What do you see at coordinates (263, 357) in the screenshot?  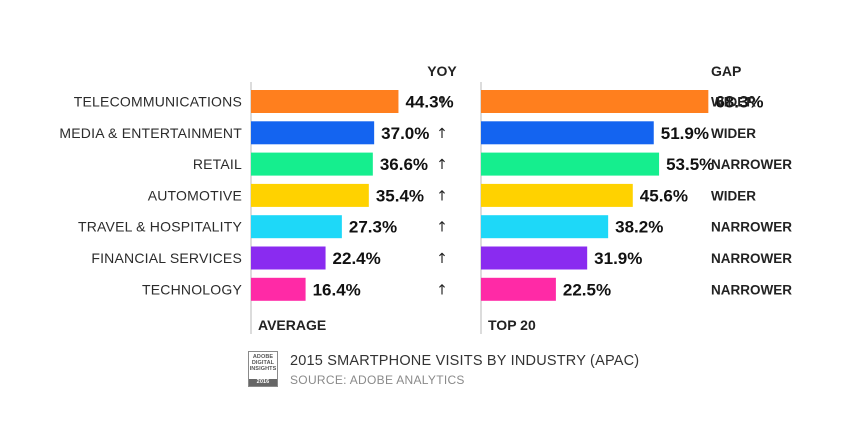 I see `badge-line-1: ADOBE` at bounding box center [263, 357].